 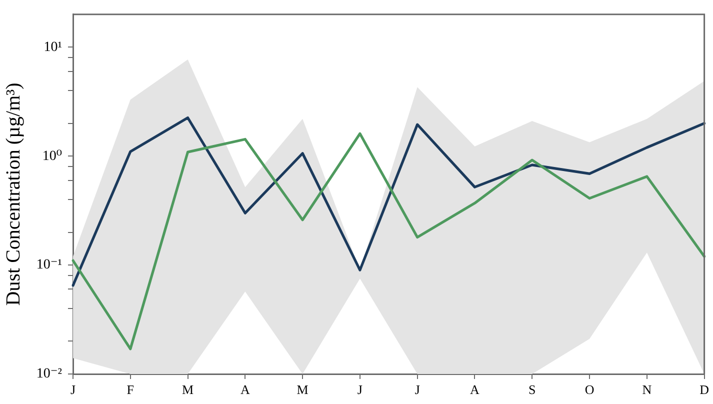 I want to click on x-tick-label: N, so click(x=647, y=390).